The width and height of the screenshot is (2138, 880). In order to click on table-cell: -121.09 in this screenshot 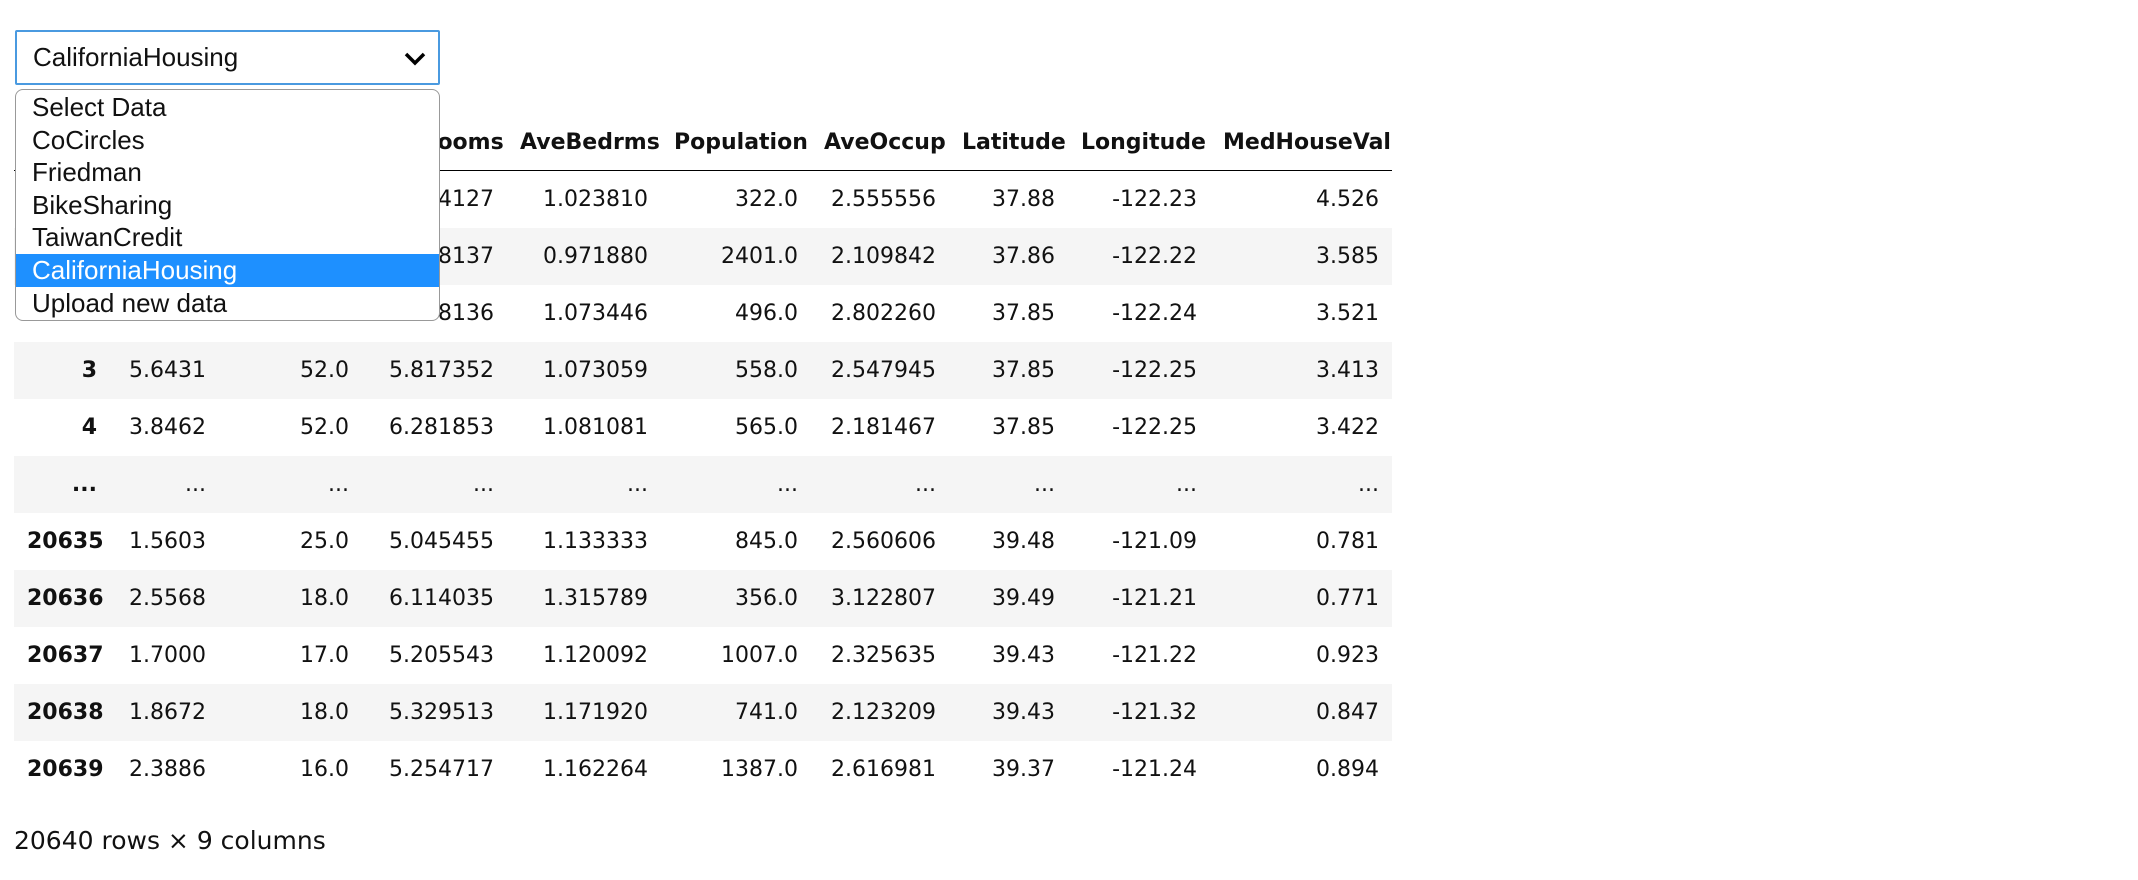, I will do `click(1154, 541)`.